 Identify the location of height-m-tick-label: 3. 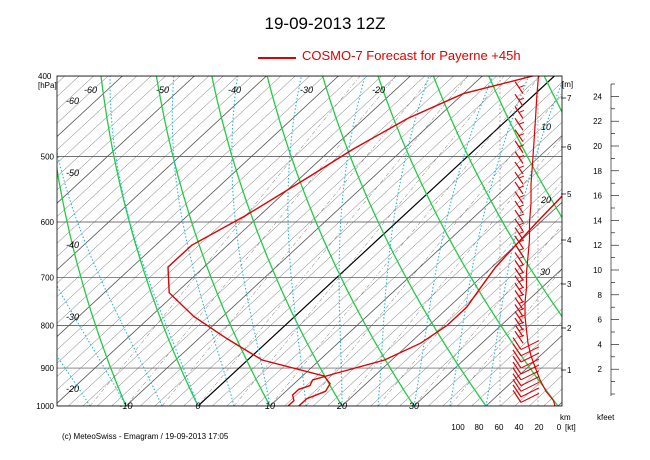
(569, 284).